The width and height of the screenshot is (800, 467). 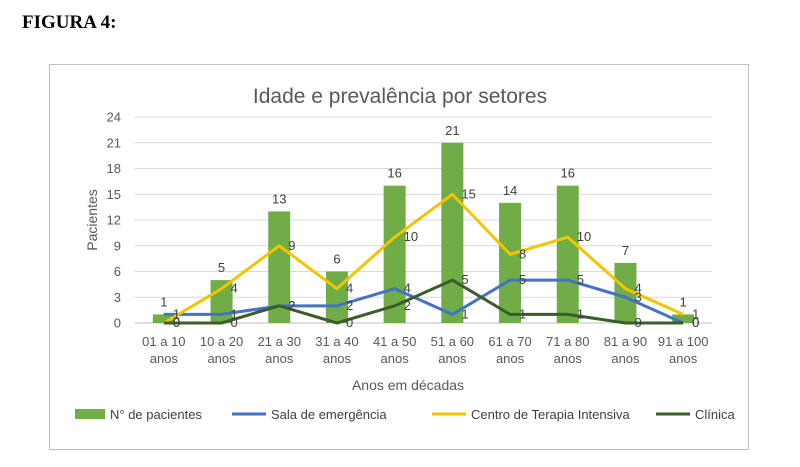 I want to click on x-tick-label: 51 a 60, so click(x=452, y=341).